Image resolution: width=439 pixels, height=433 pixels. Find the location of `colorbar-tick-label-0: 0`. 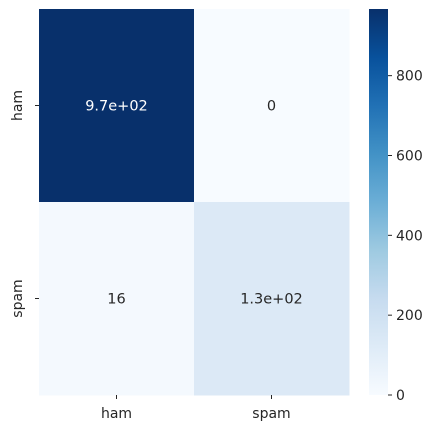

colorbar-tick-label-0: 0 is located at coordinates (400, 396).